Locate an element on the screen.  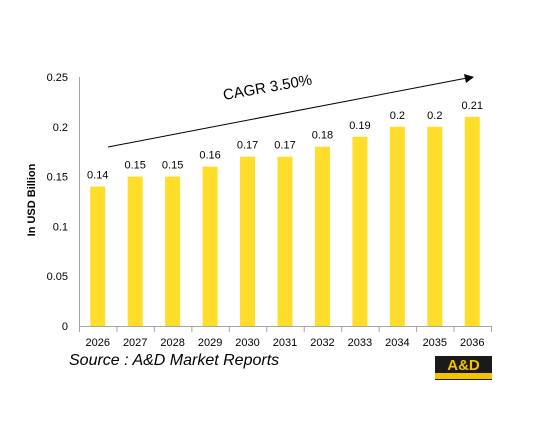
data-label-2027: 0.15 is located at coordinates (134, 166).